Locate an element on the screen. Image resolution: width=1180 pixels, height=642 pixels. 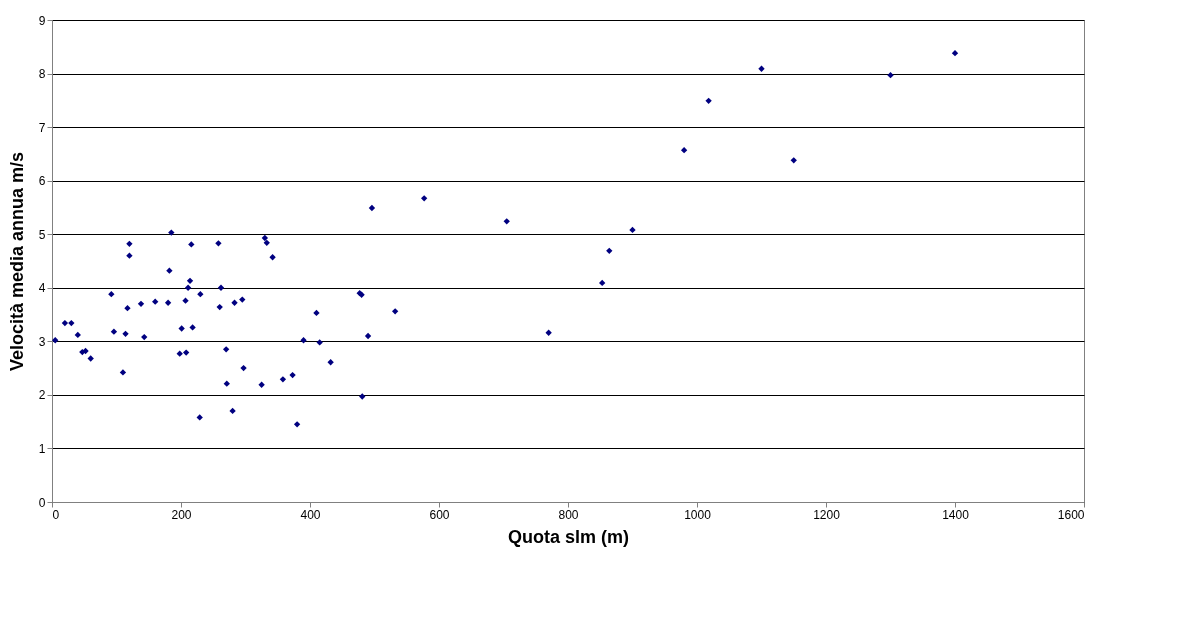
x-tick-label: 400 is located at coordinates (310, 514).